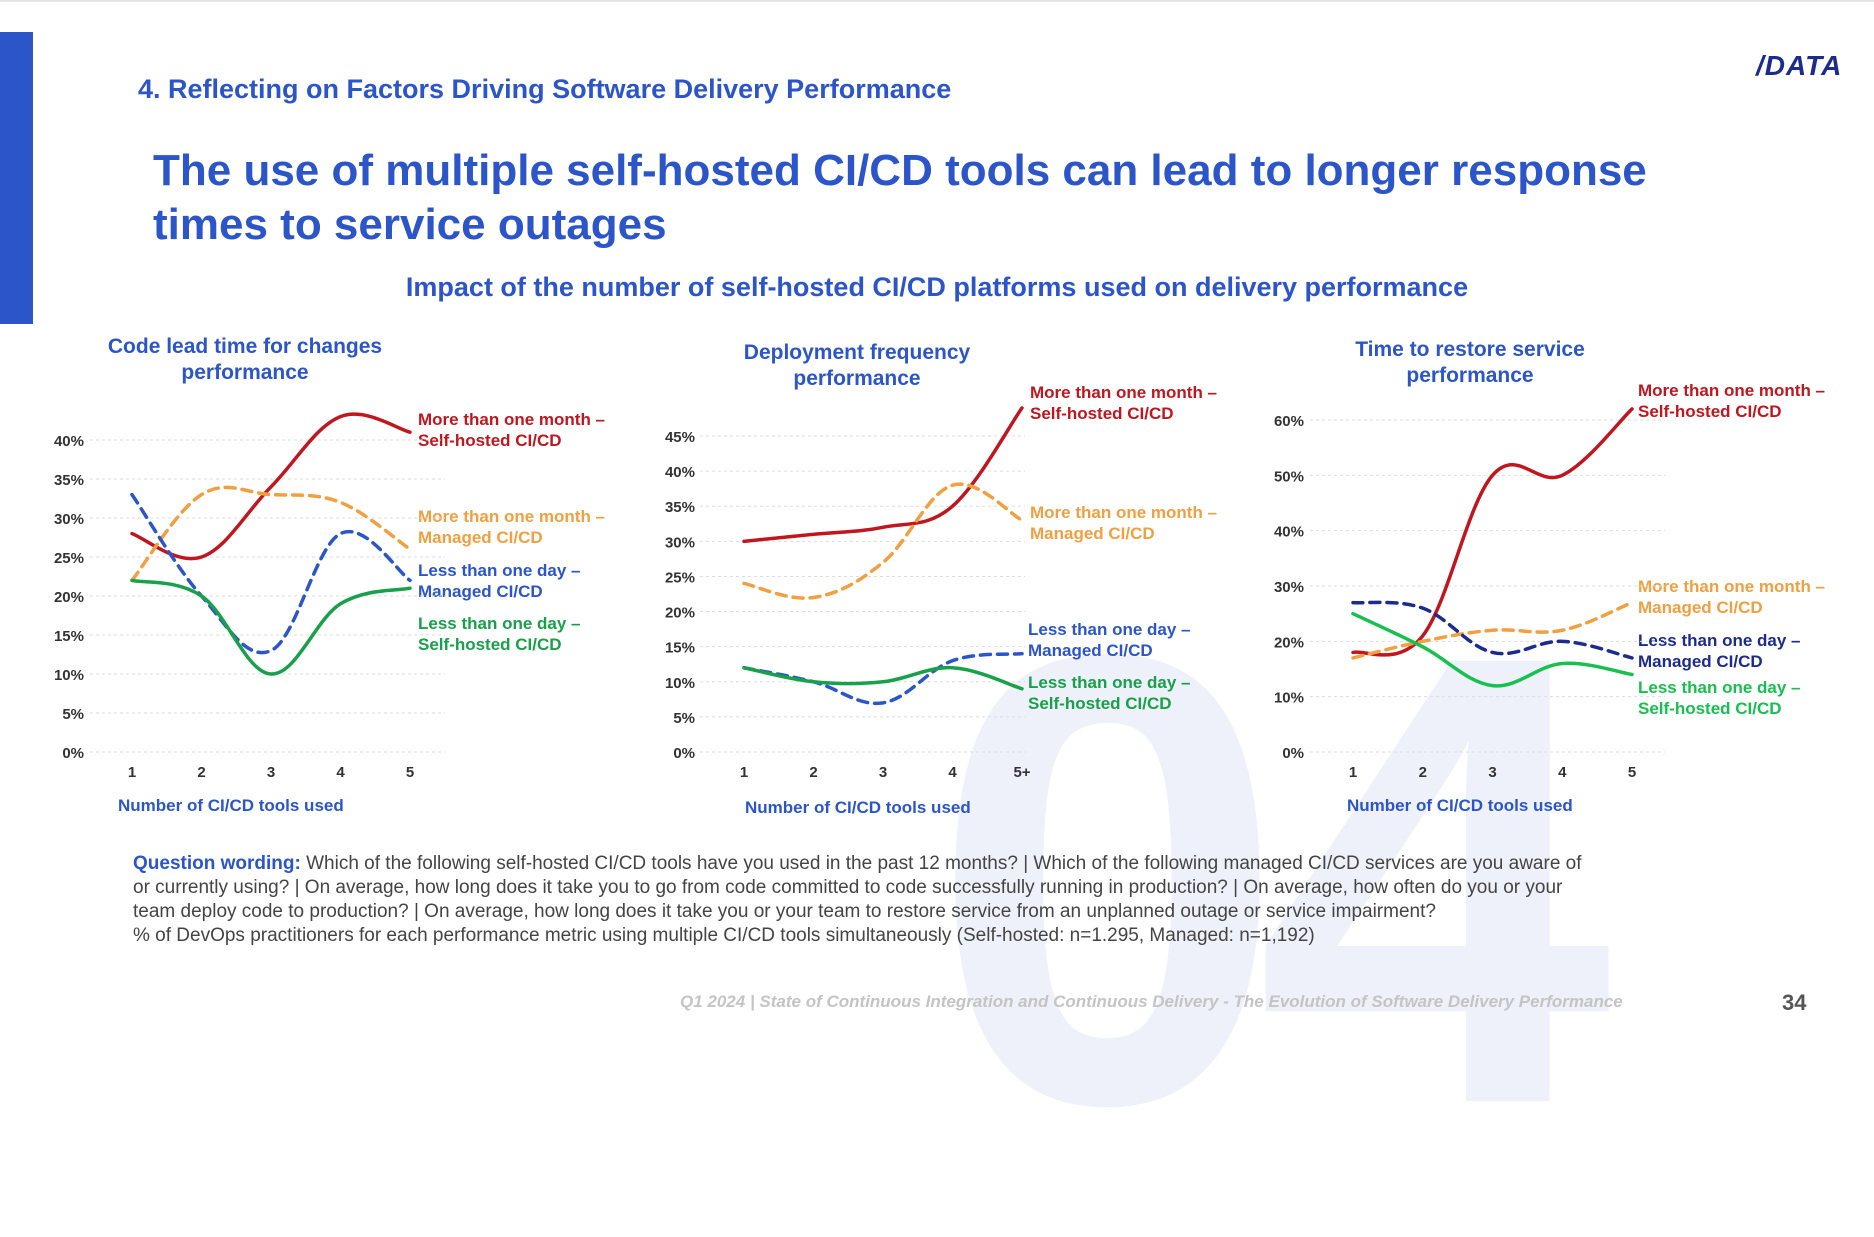 The width and height of the screenshot is (1874, 1237). Describe the element at coordinates (340, 772) in the screenshot. I see `chart-1-xtick: 4` at that location.